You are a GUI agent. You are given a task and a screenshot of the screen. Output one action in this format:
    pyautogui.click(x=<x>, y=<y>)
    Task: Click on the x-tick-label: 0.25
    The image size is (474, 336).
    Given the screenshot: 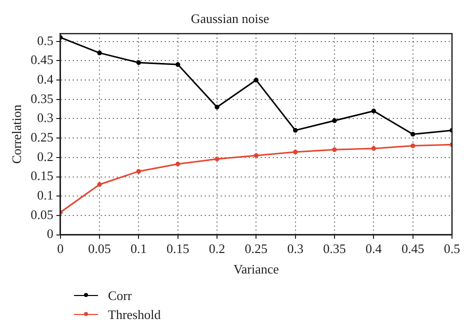 What is the action you would take?
    pyautogui.click(x=256, y=248)
    